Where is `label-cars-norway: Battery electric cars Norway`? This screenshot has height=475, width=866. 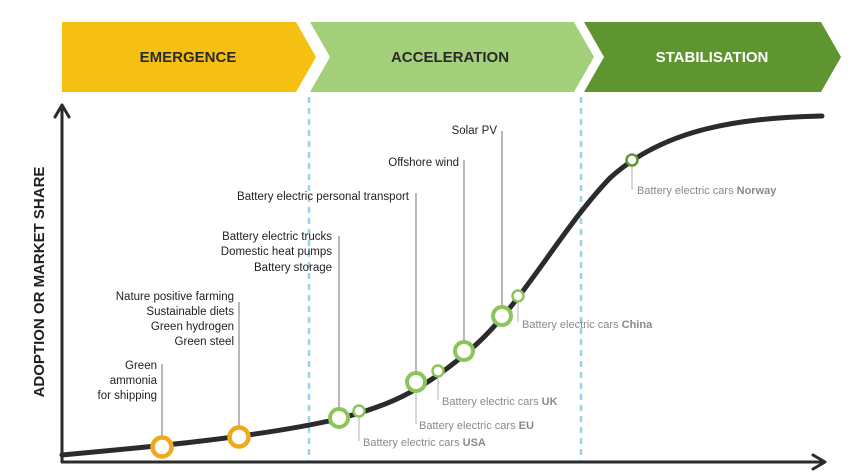
label-cars-norway: Battery electric cars Norway is located at coordinates (707, 191).